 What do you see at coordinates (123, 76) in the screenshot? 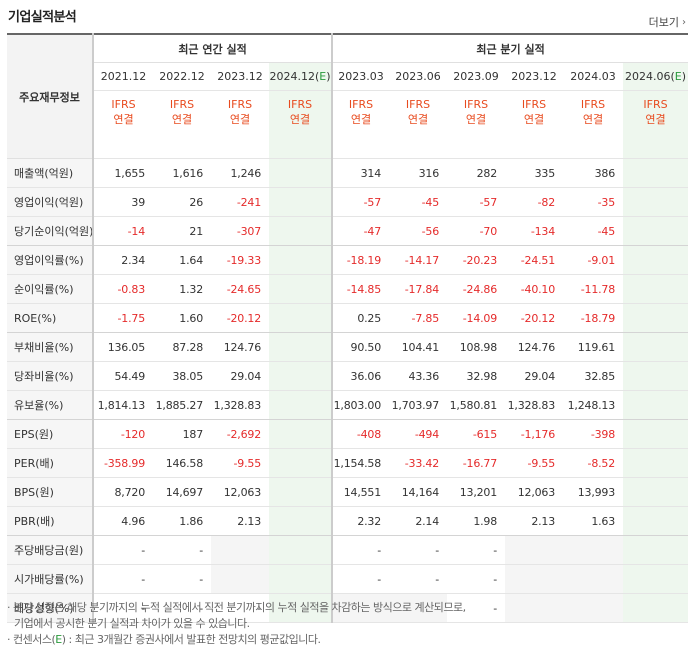
I see `period-header: 2021.12` at bounding box center [123, 76].